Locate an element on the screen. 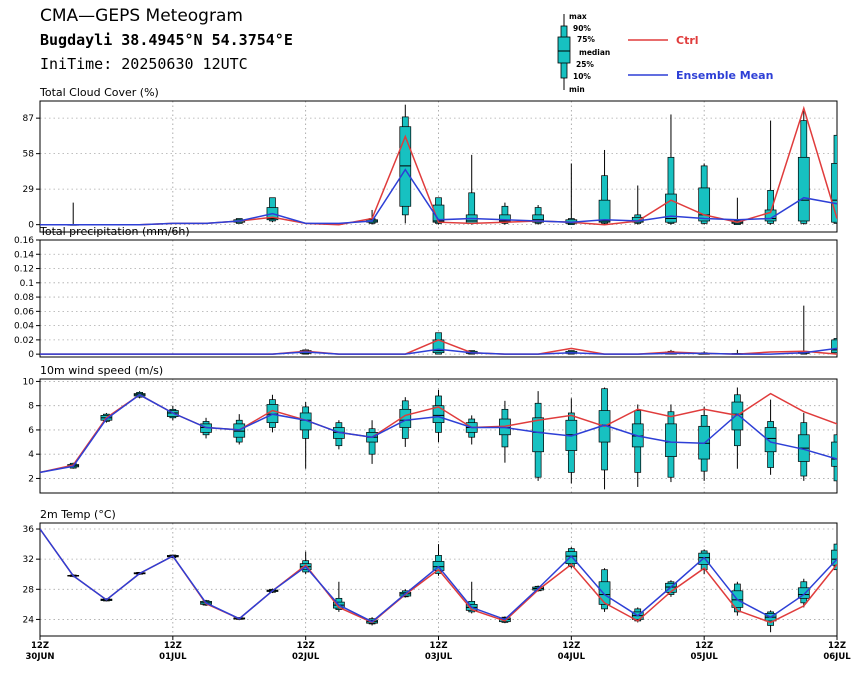 The image size is (860, 674). y-tick-label: 58 is located at coordinates (29, 155).